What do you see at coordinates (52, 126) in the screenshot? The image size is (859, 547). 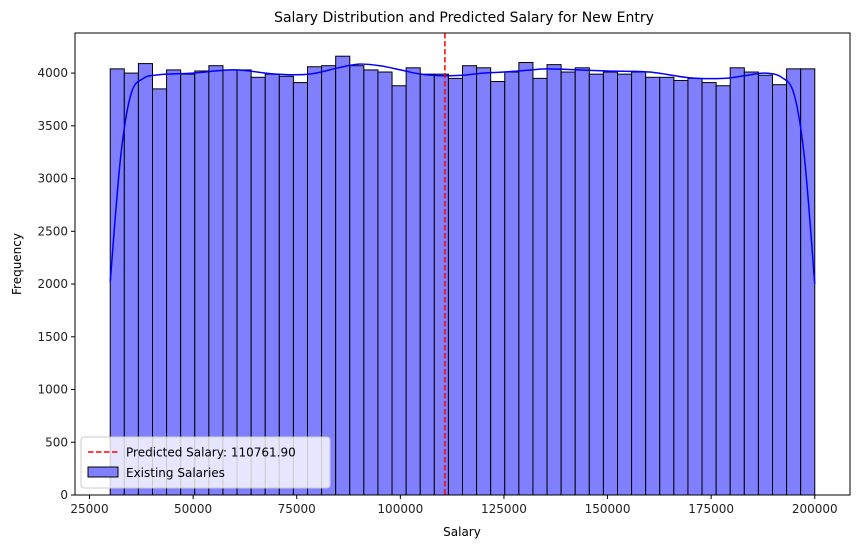 I see `y-tick-label: 3500` at bounding box center [52, 126].